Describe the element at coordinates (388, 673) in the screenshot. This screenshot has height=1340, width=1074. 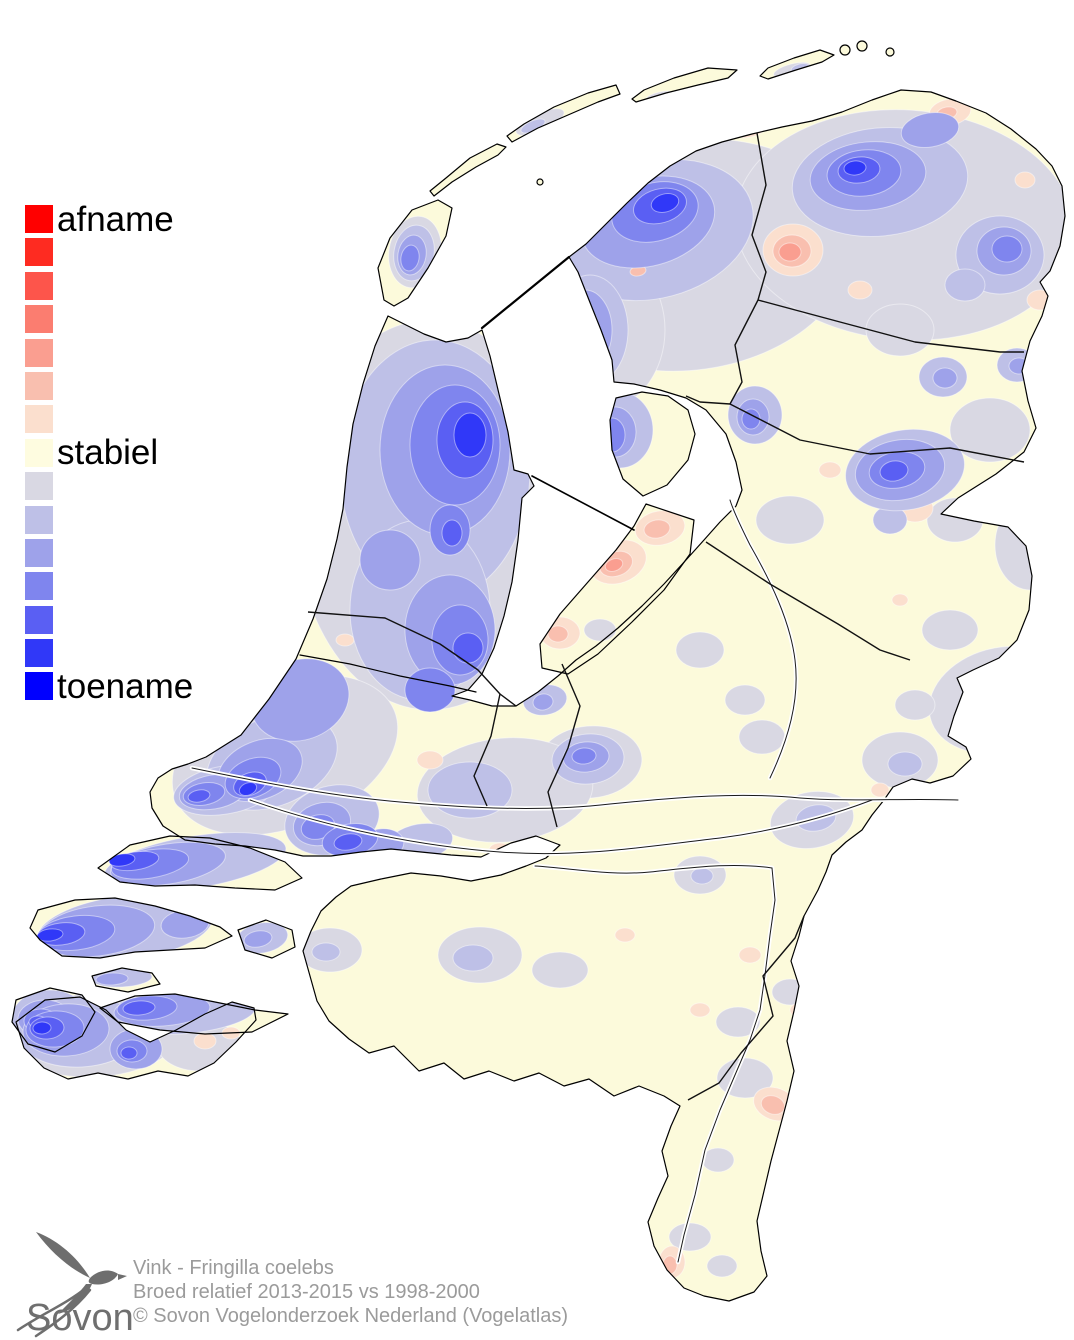
I see `noordzeekanaal-line` at that location.